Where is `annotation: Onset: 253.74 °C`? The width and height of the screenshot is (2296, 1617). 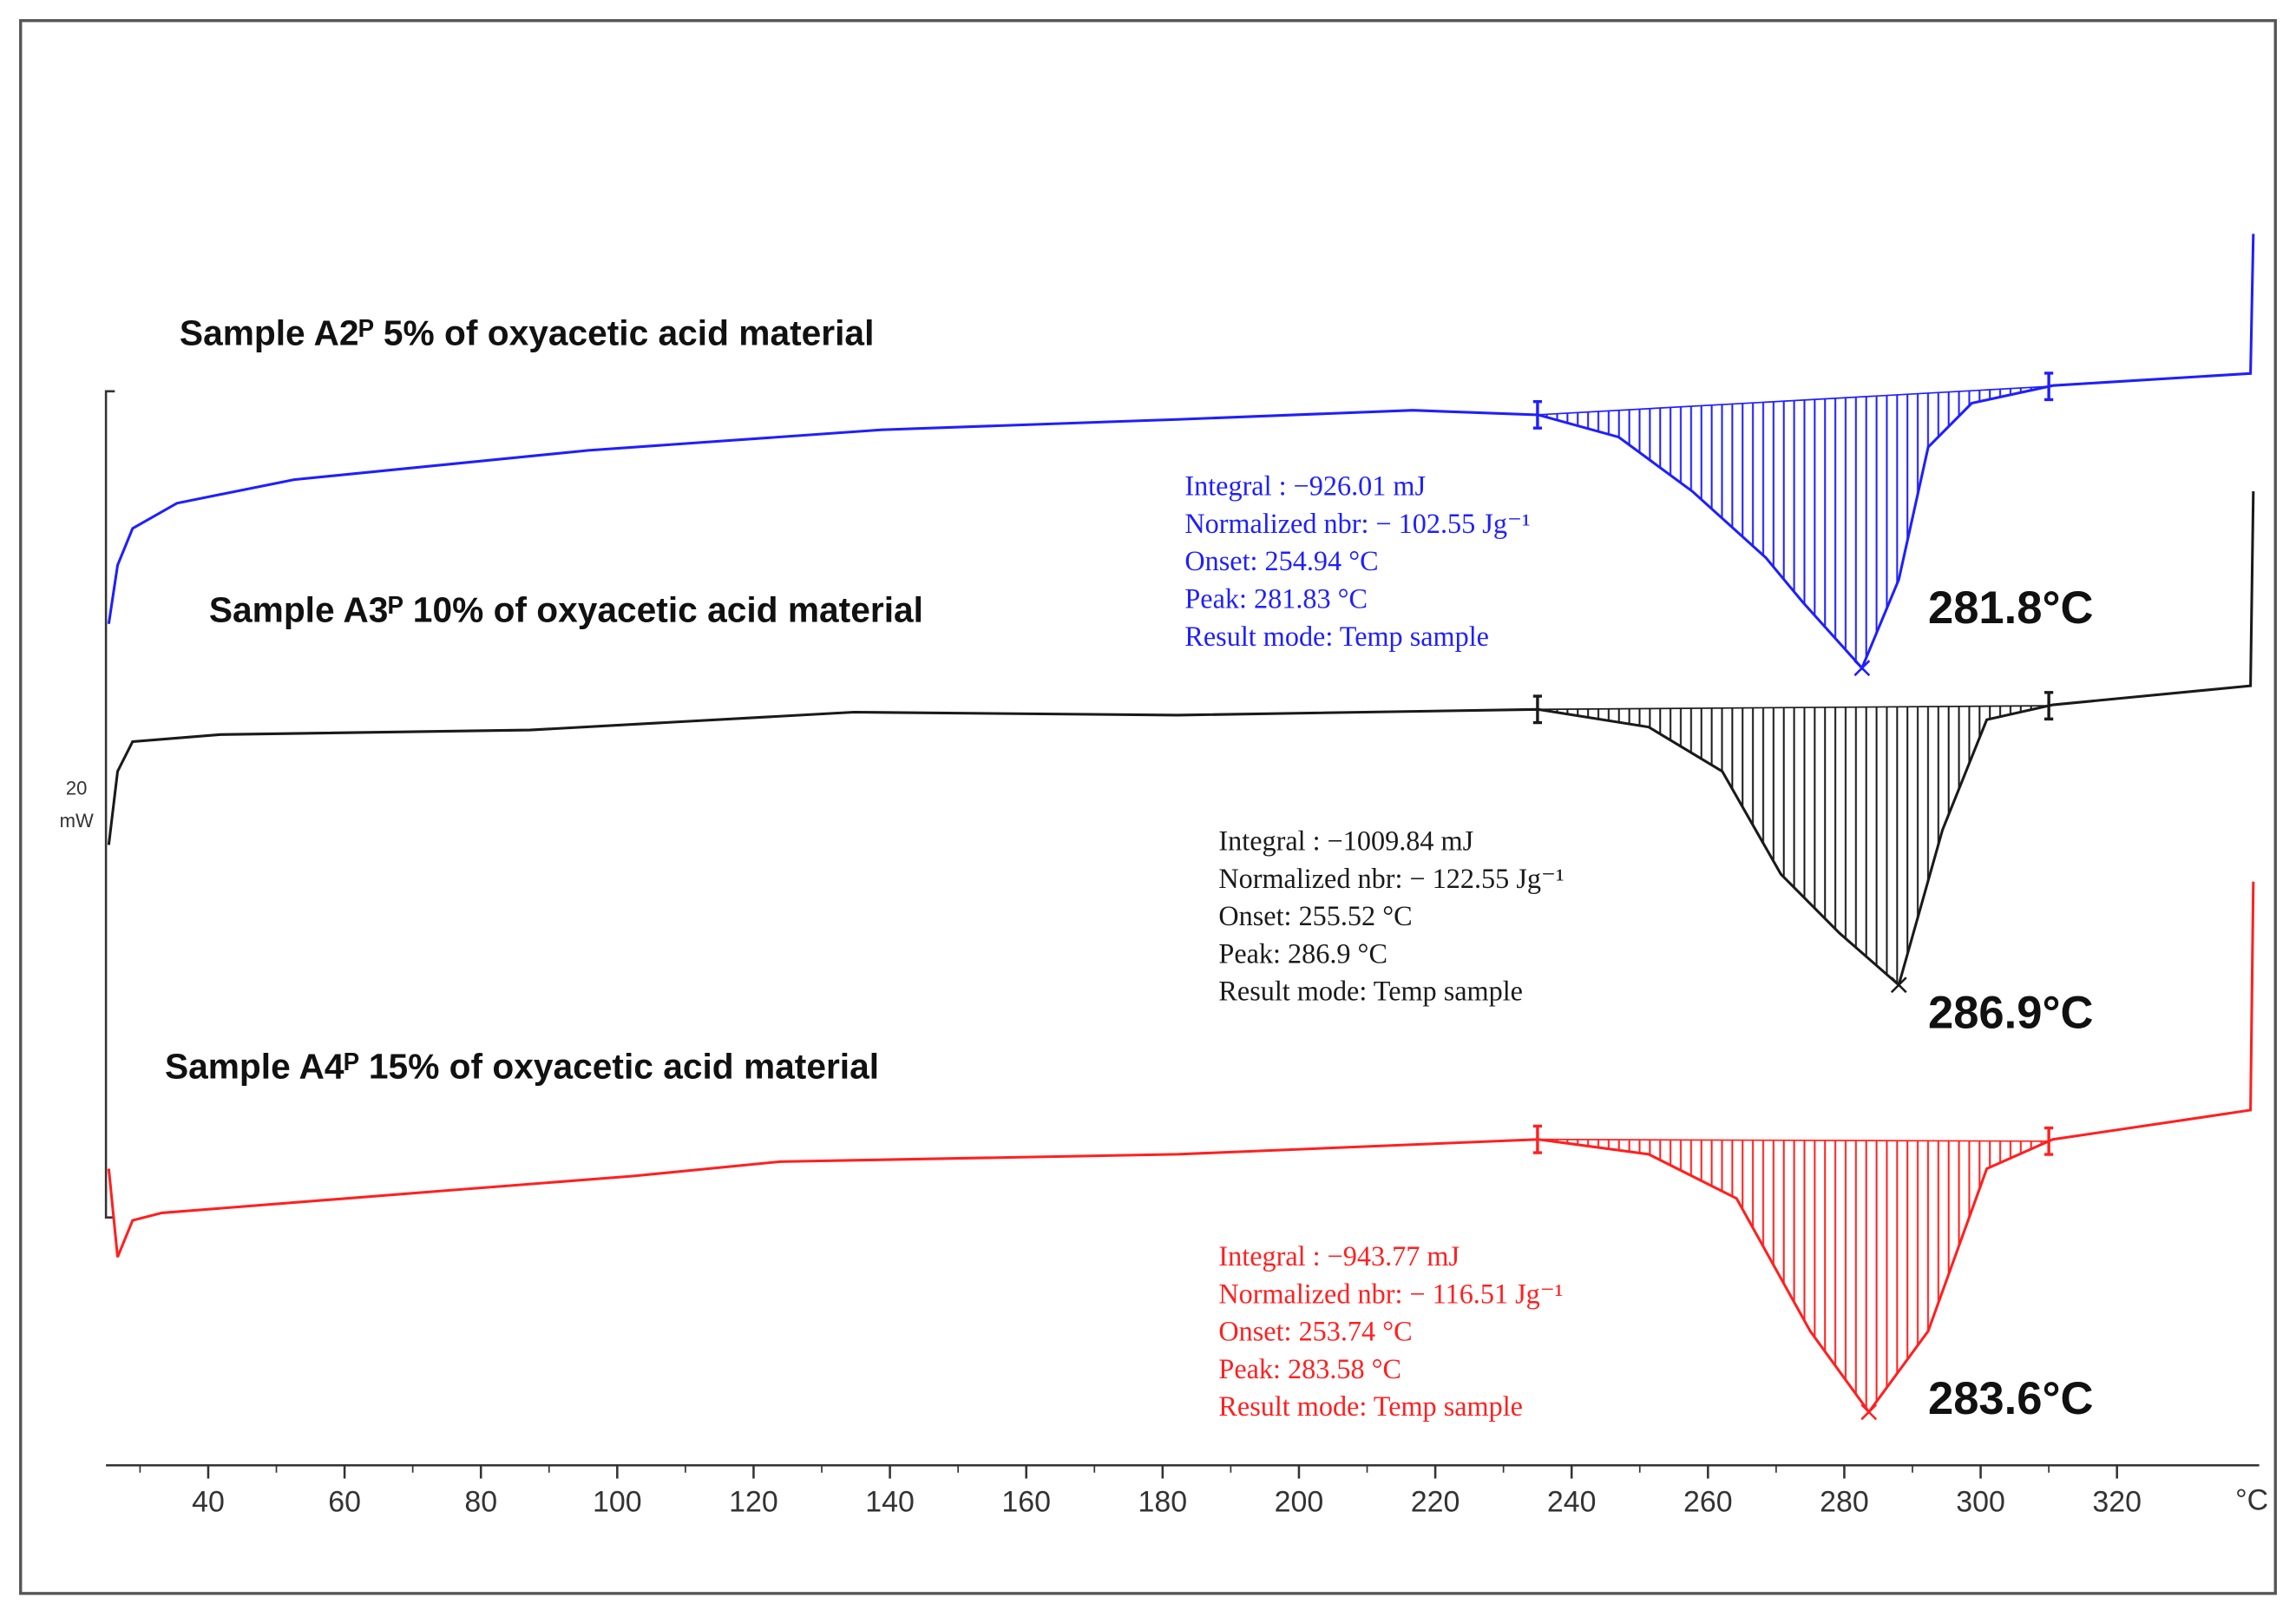 annotation: Onset: 253.74 °C is located at coordinates (1315, 1331).